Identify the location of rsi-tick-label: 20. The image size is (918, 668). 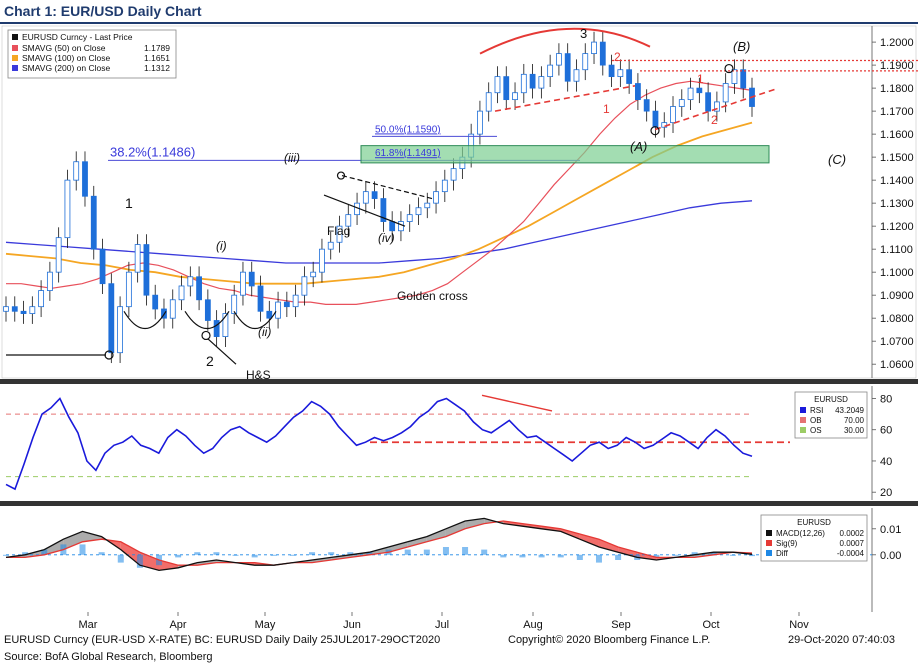
(886, 493).